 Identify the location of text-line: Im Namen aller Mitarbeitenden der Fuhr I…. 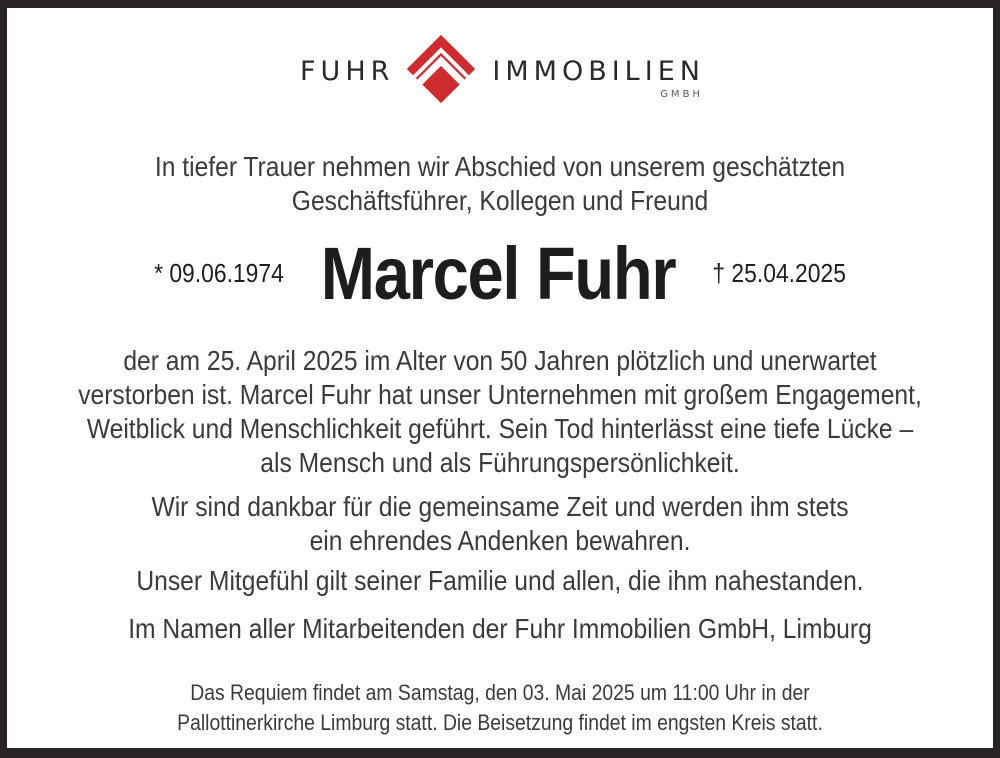
(500, 628).